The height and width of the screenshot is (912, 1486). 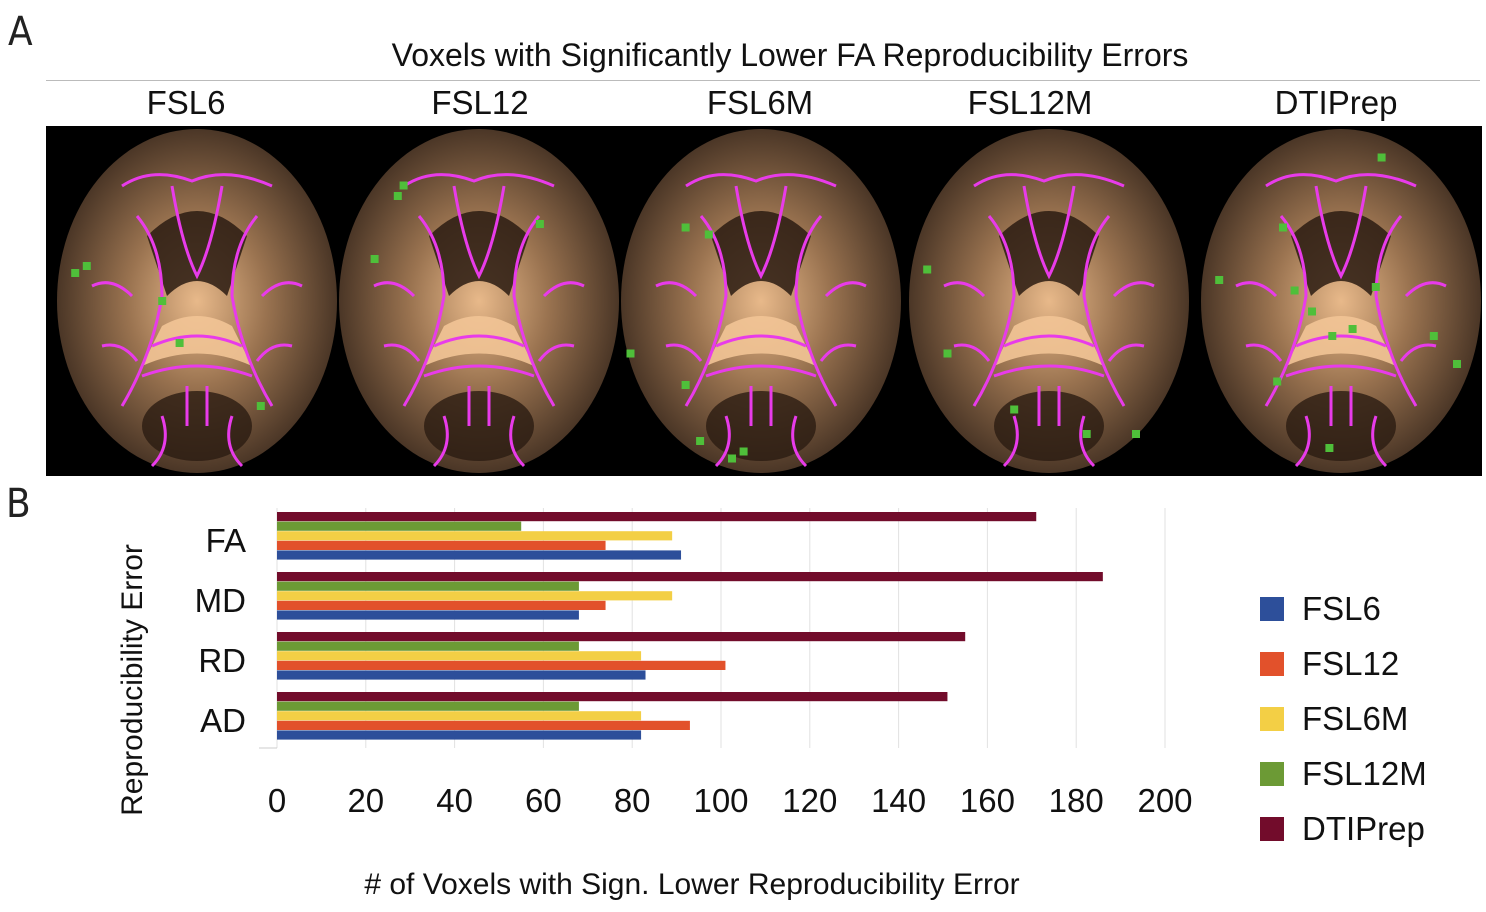 I want to click on bar-fa-fsl12m, so click(x=399, y=526).